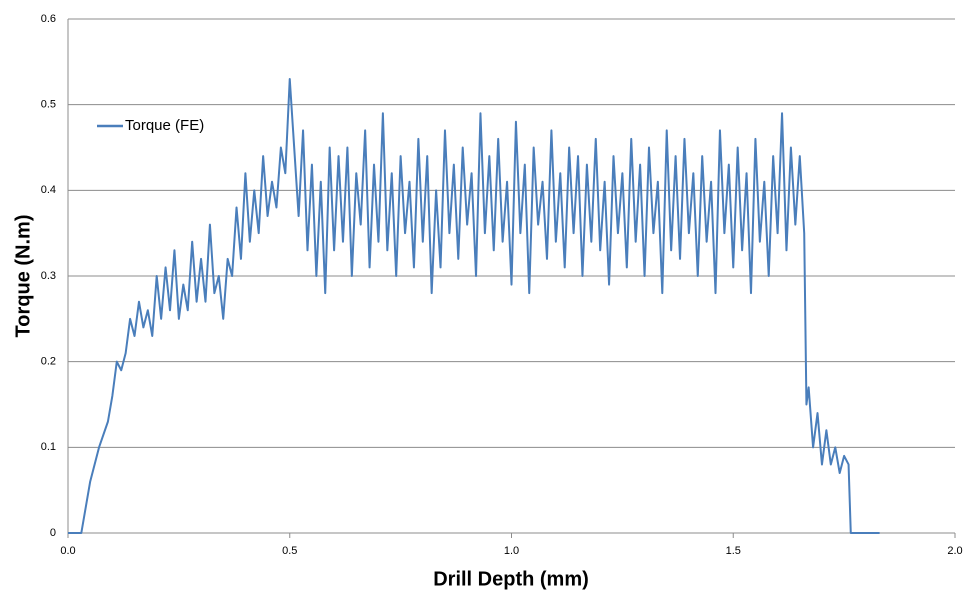 The image size is (970, 600). What do you see at coordinates (164, 125) in the screenshot?
I see `legend-label: Torque (FE)` at bounding box center [164, 125].